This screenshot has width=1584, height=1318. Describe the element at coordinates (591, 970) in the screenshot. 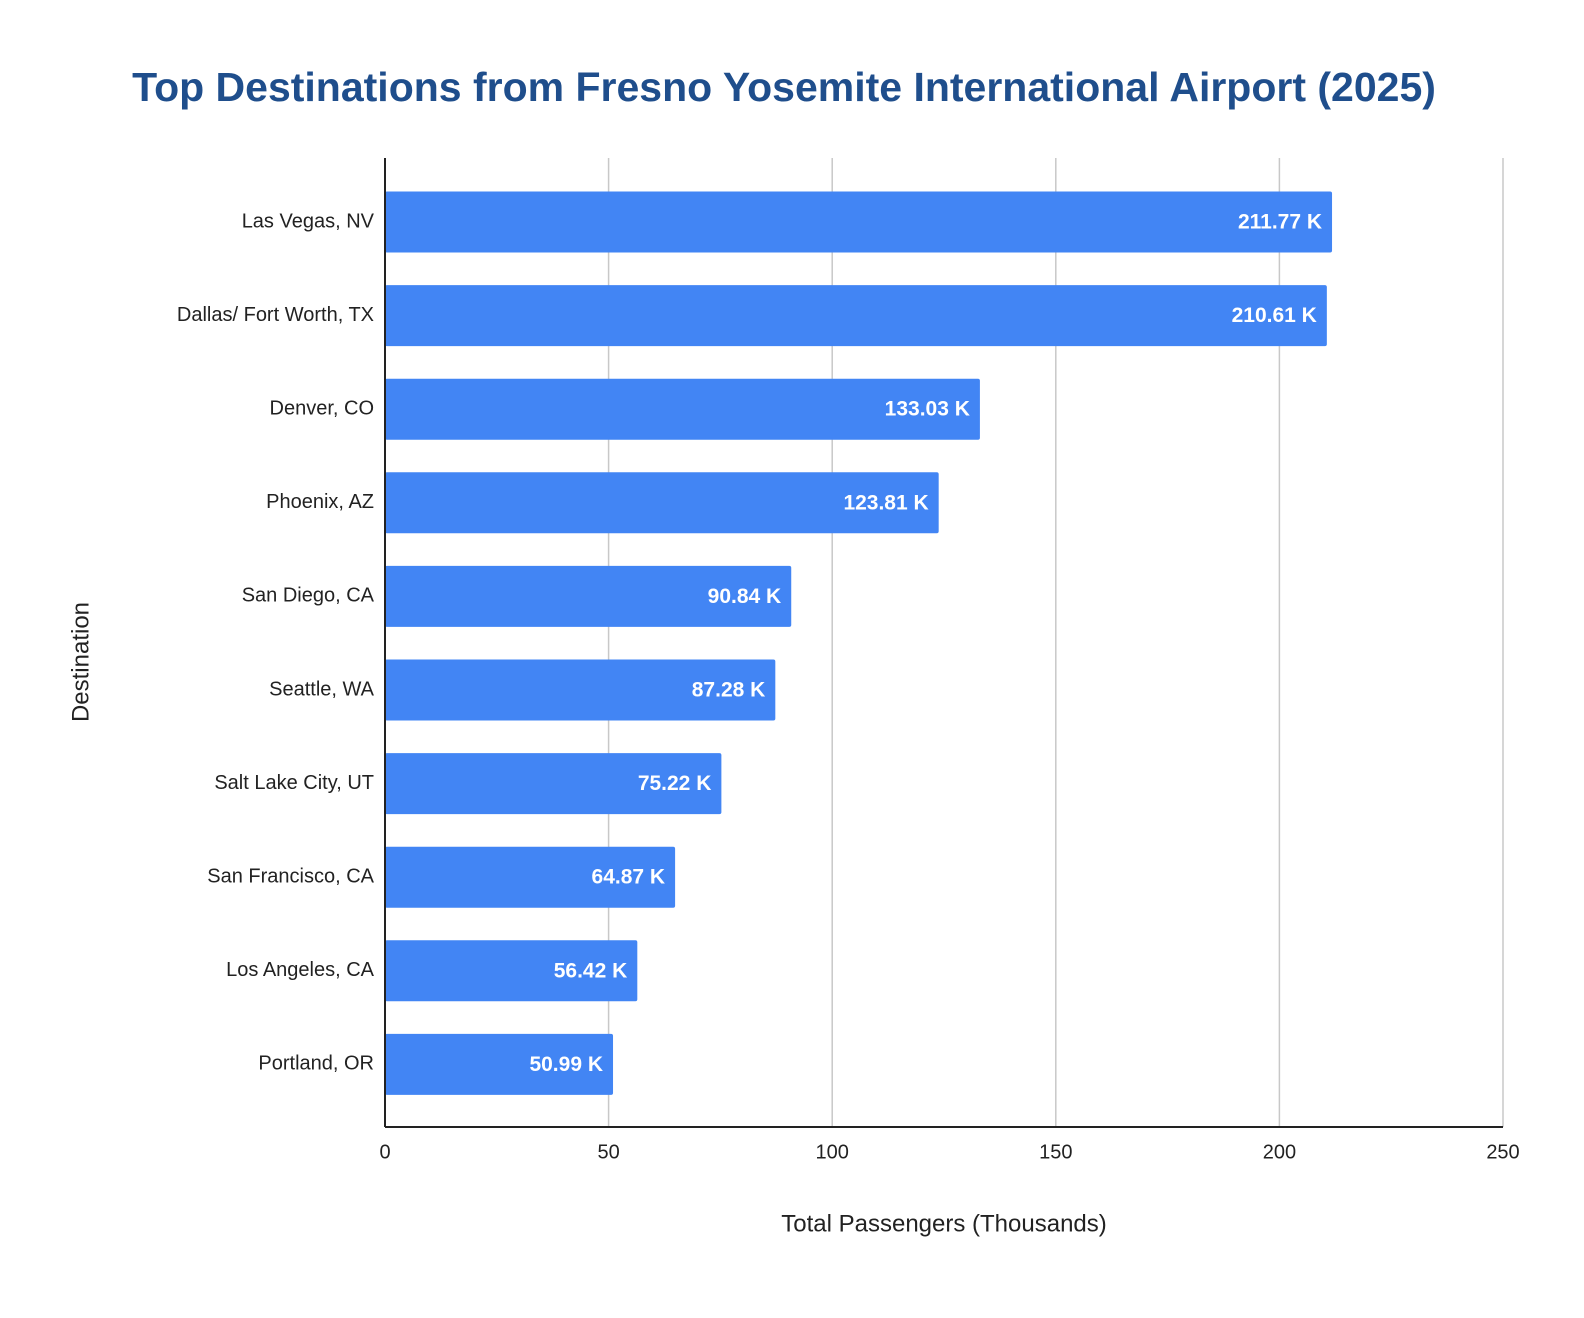

I see `value-label: 56.42 K` at that location.